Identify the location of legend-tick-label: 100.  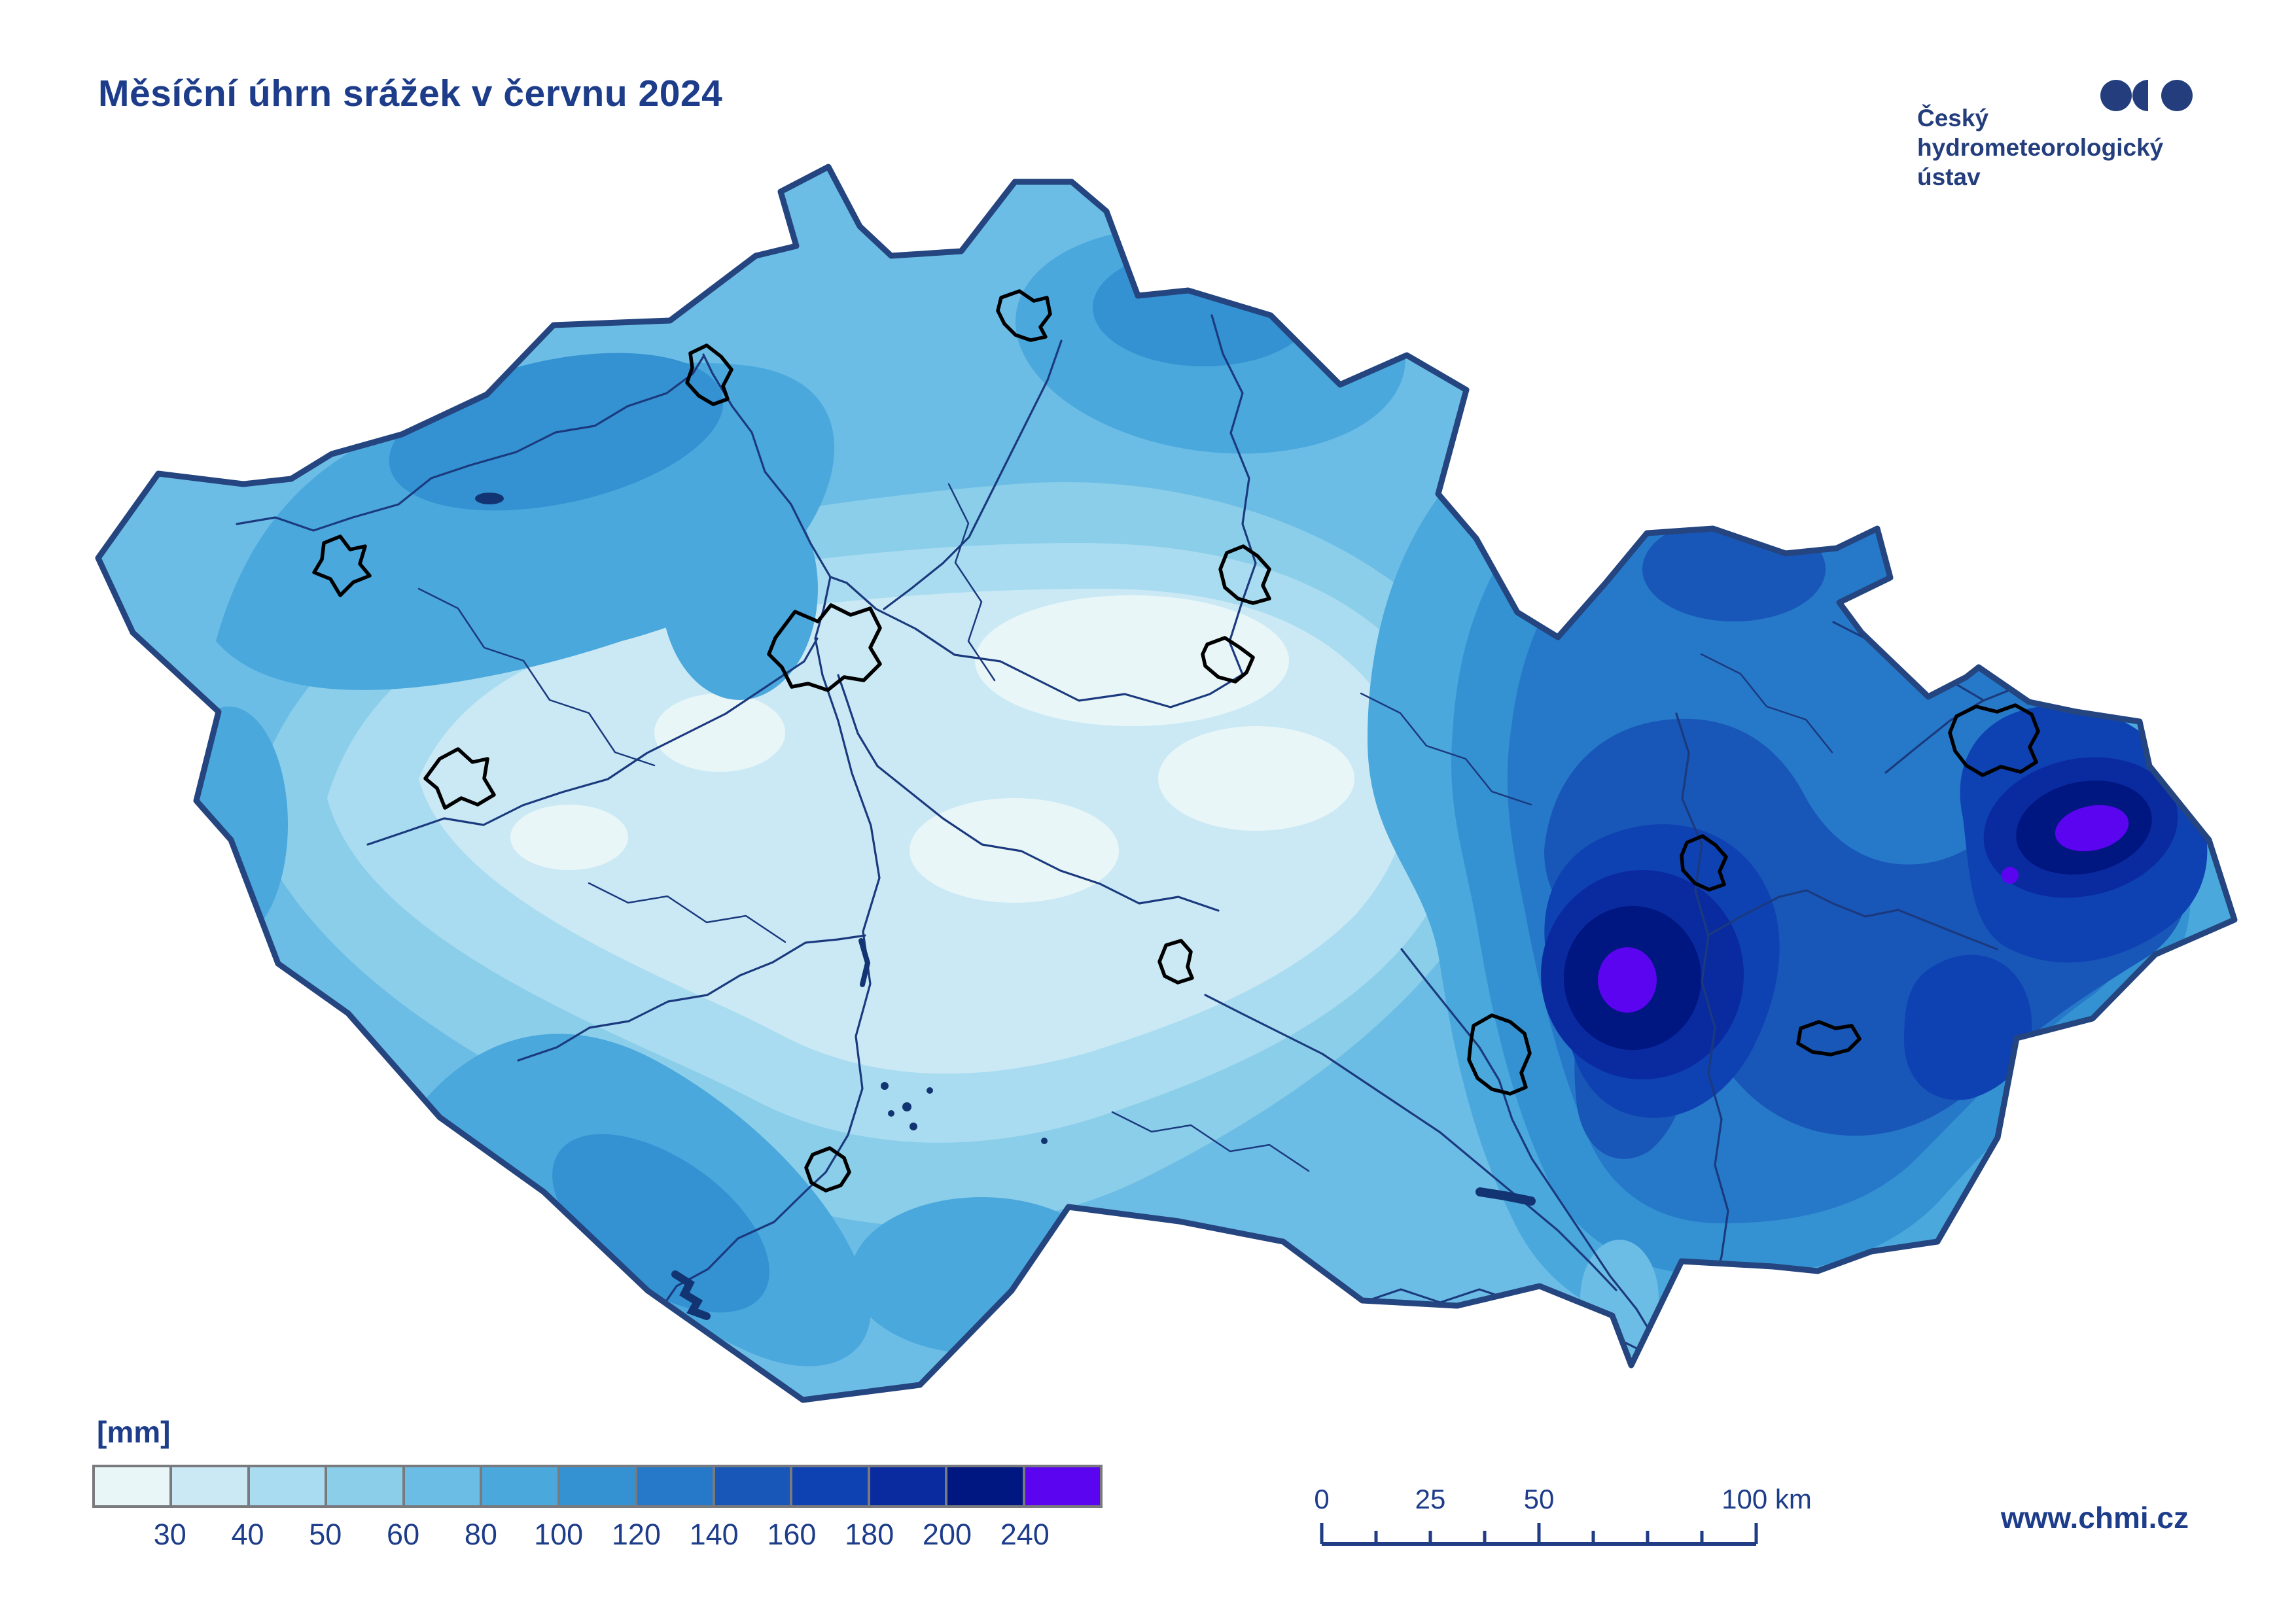
(559, 1534).